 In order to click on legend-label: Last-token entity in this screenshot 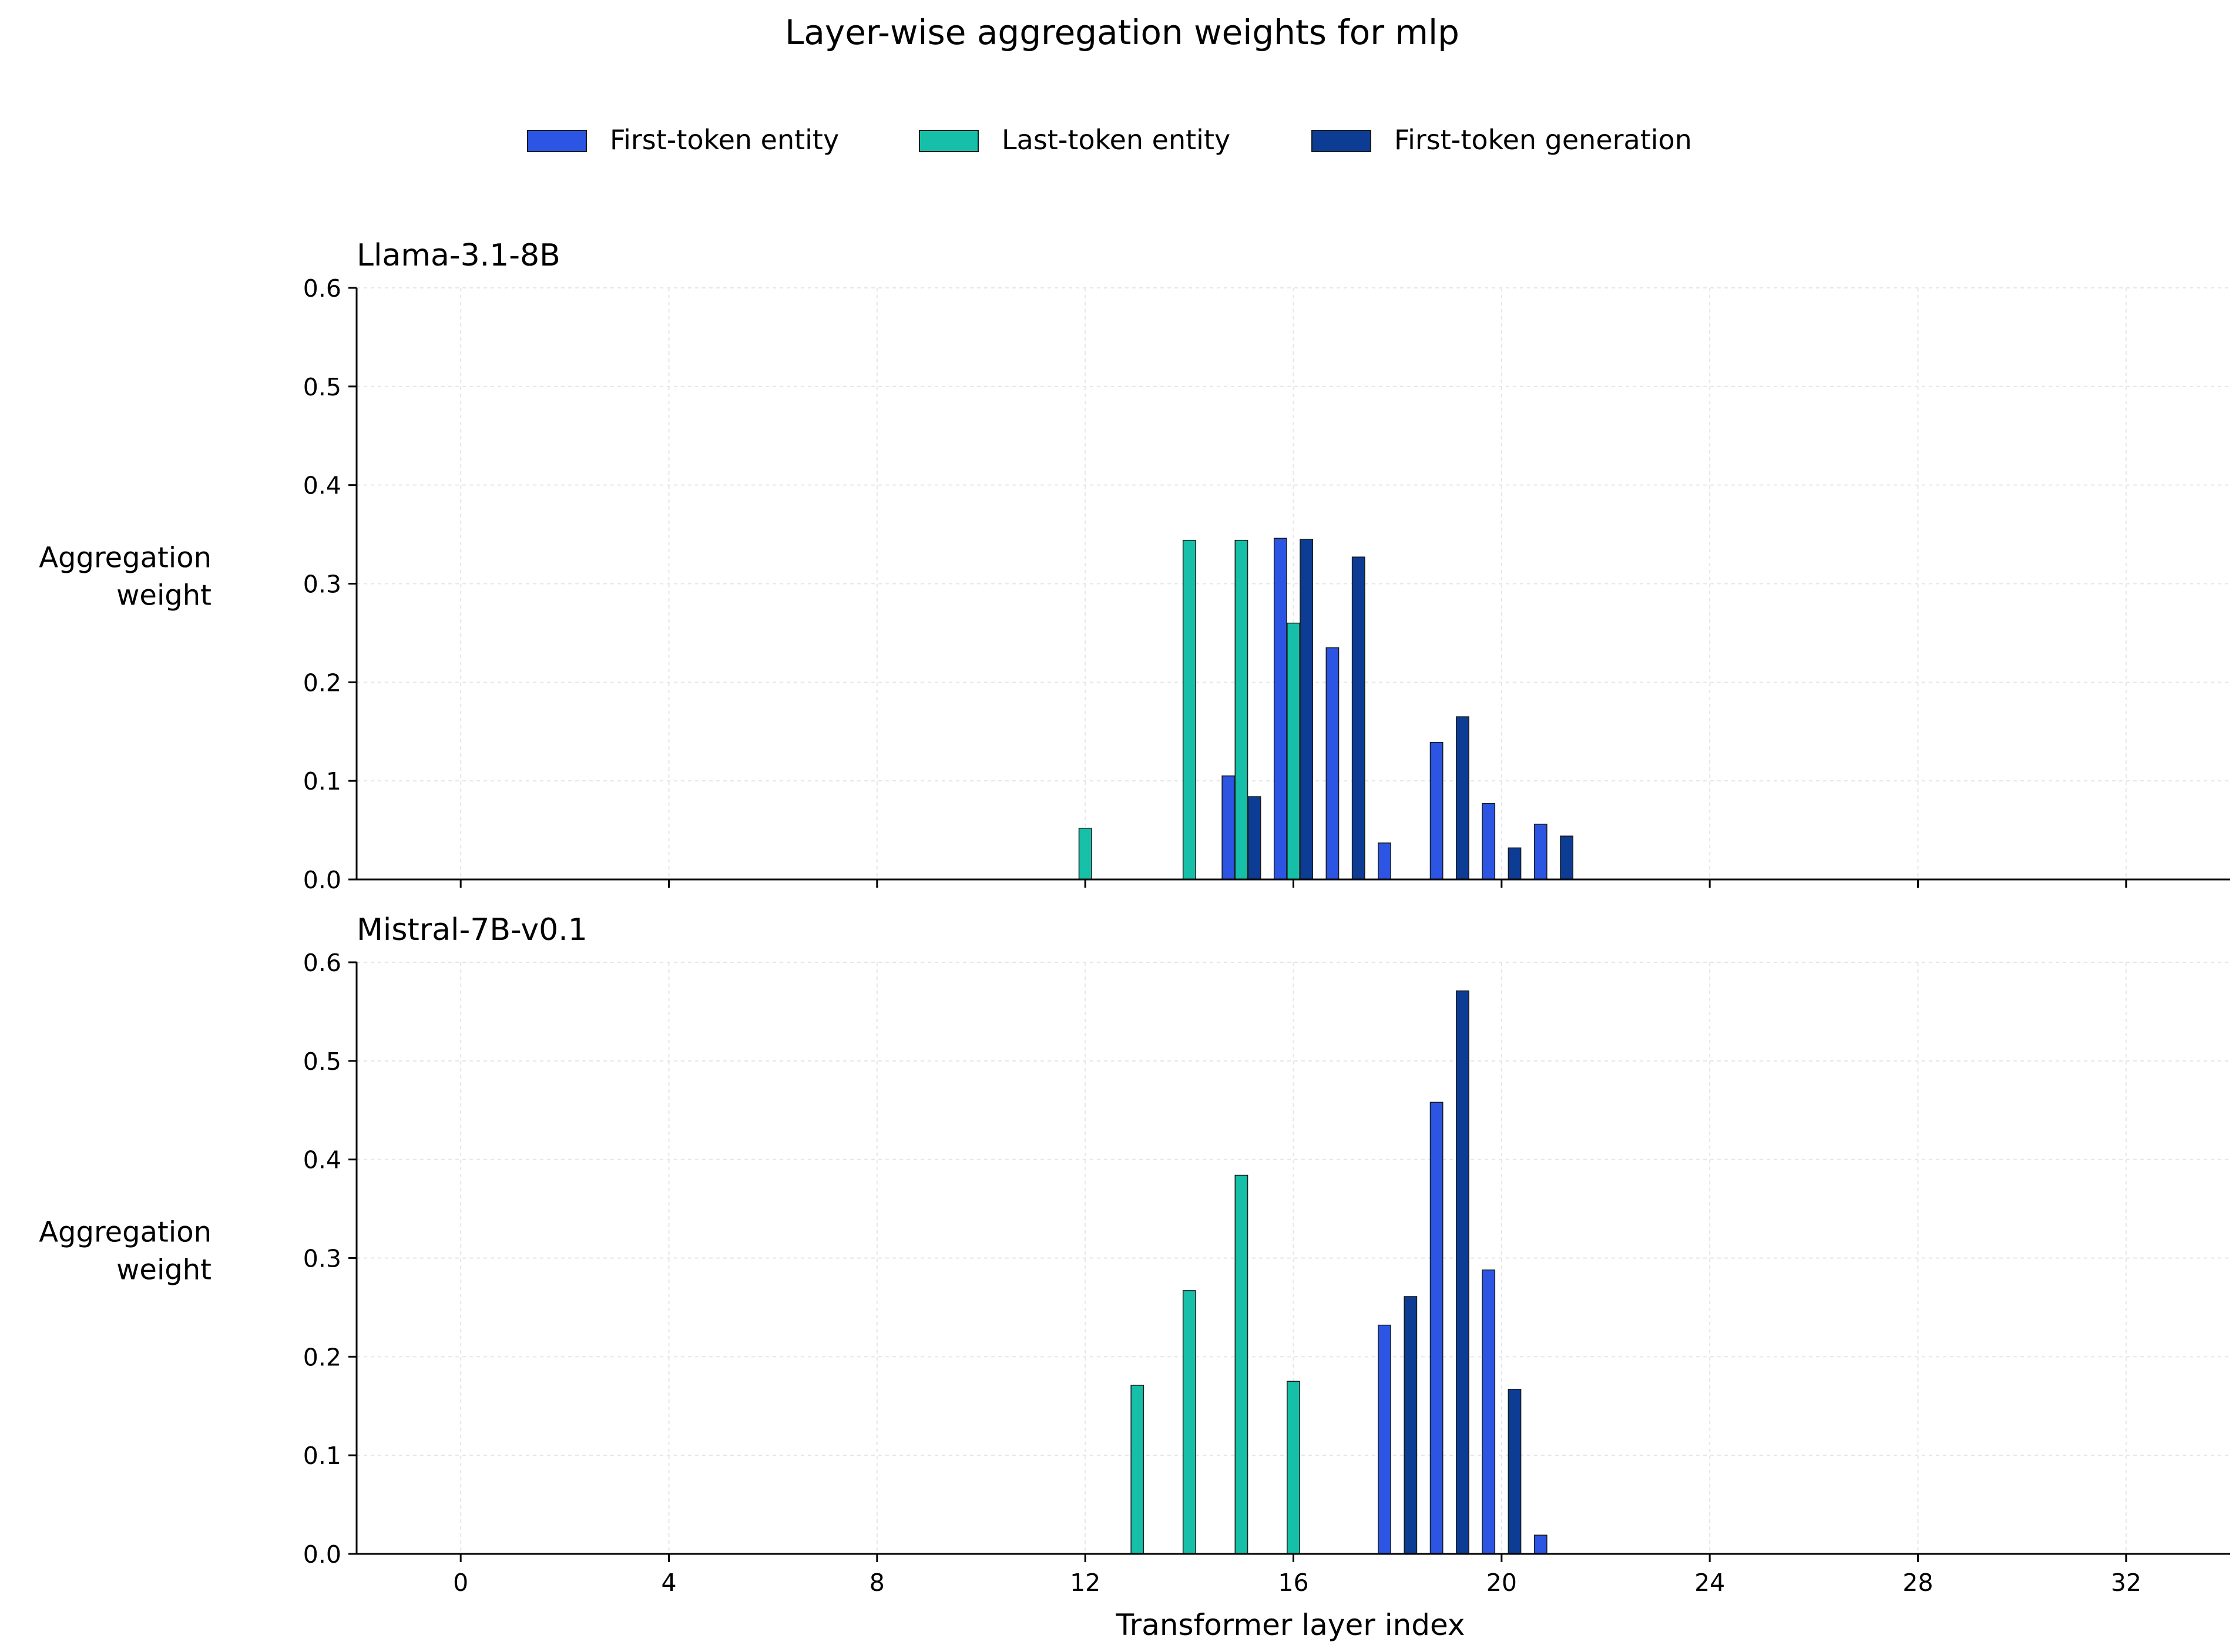, I will do `click(1116, 140)`.